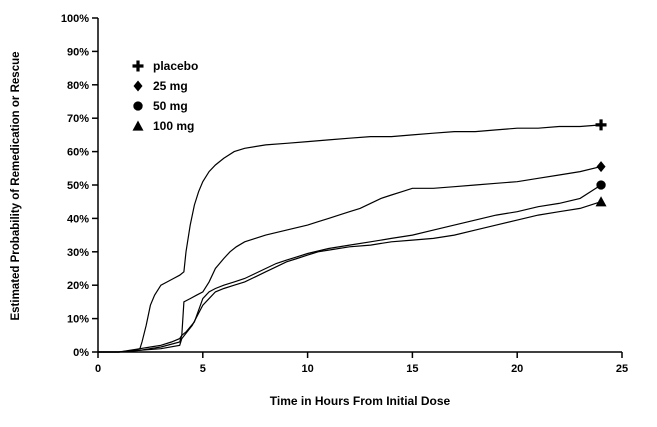  I want to click on x-tick-label: 15, so click(412, 369).